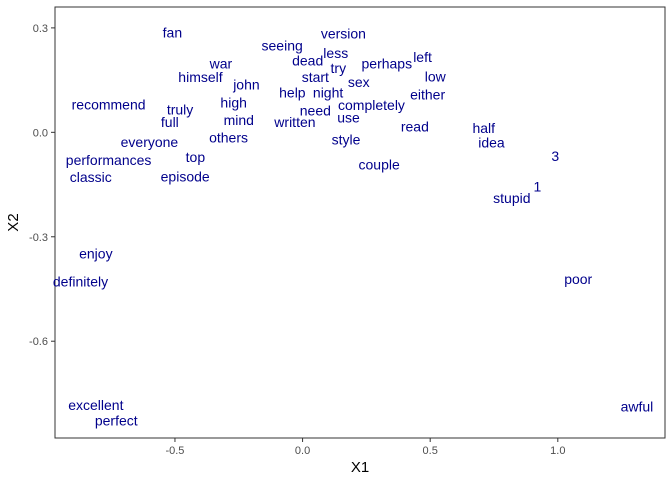 The height and width of the screenshot is (480, 672). I want to click on x-axis-title: X1, so click(360, 467).